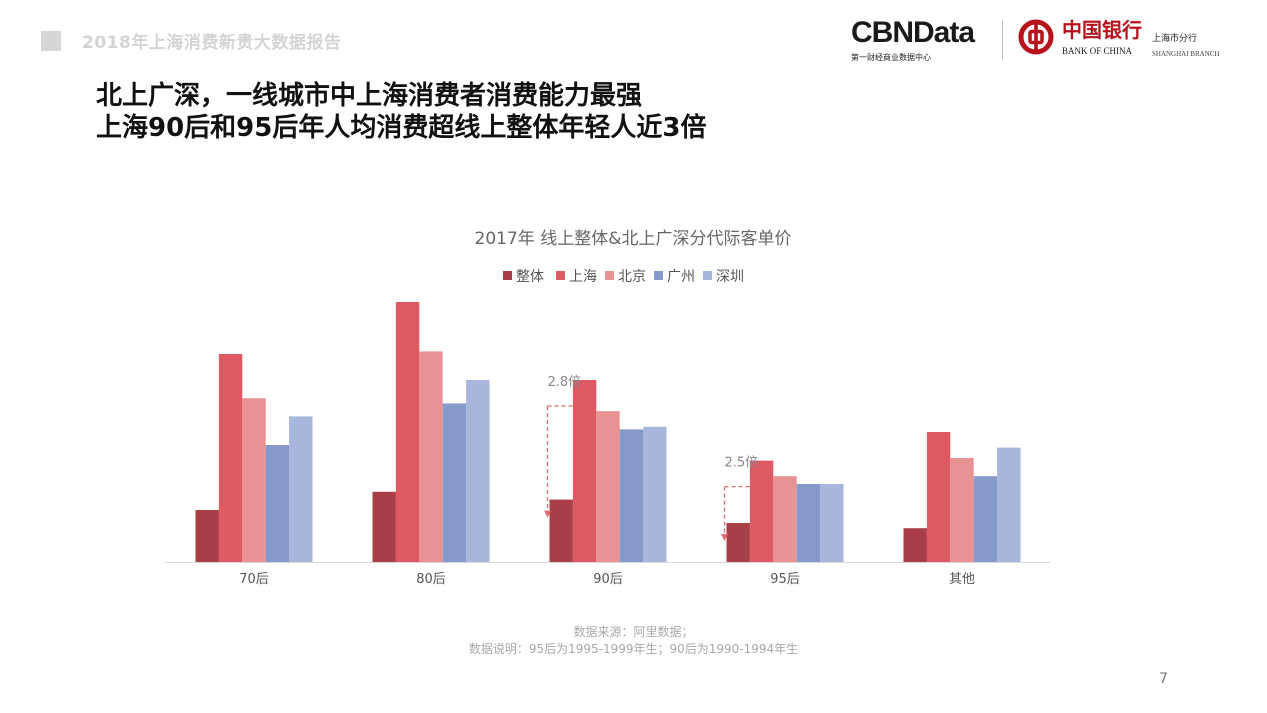 The width and height of the screenshot is (1267, 713). What do you see at coordinates (761, 511) in the screenshot?
I see `bar-e4b88ae6b5b7-95e5908e` at bounding box center [761, 511].